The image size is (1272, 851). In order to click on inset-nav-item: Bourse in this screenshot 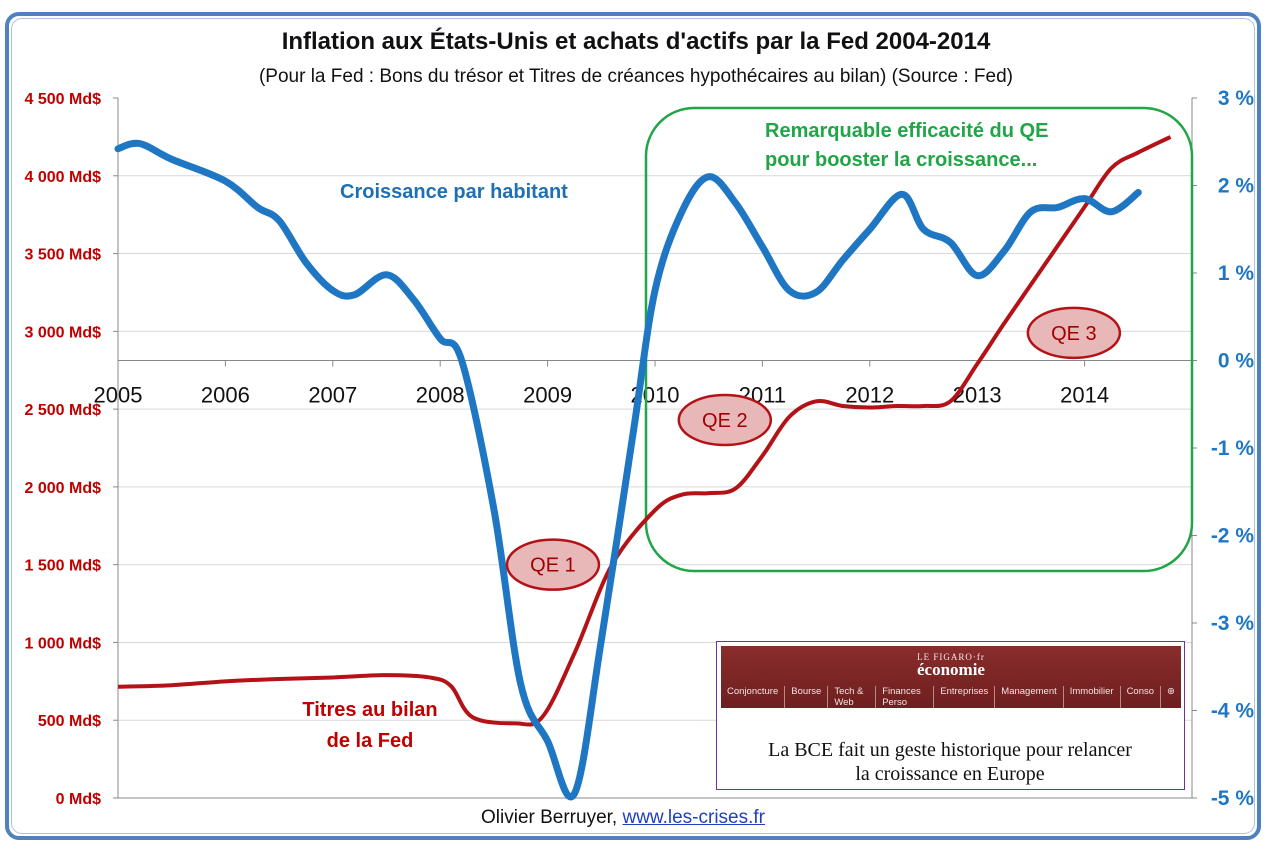, I will do `click(807, 697)`.